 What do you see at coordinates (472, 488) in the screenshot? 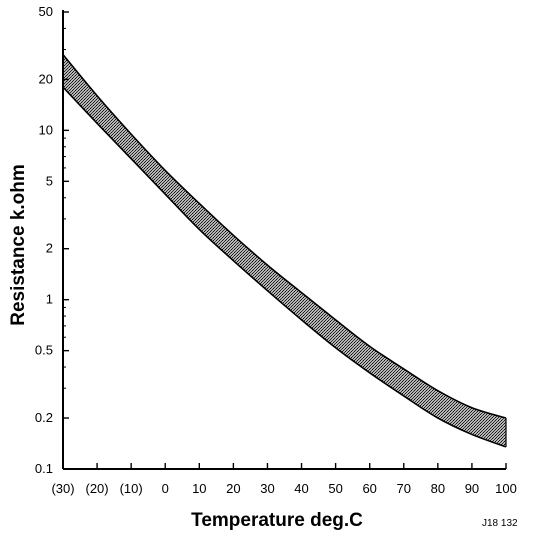
I see `x-tick-label: 90` at bounding box center [472, 488].